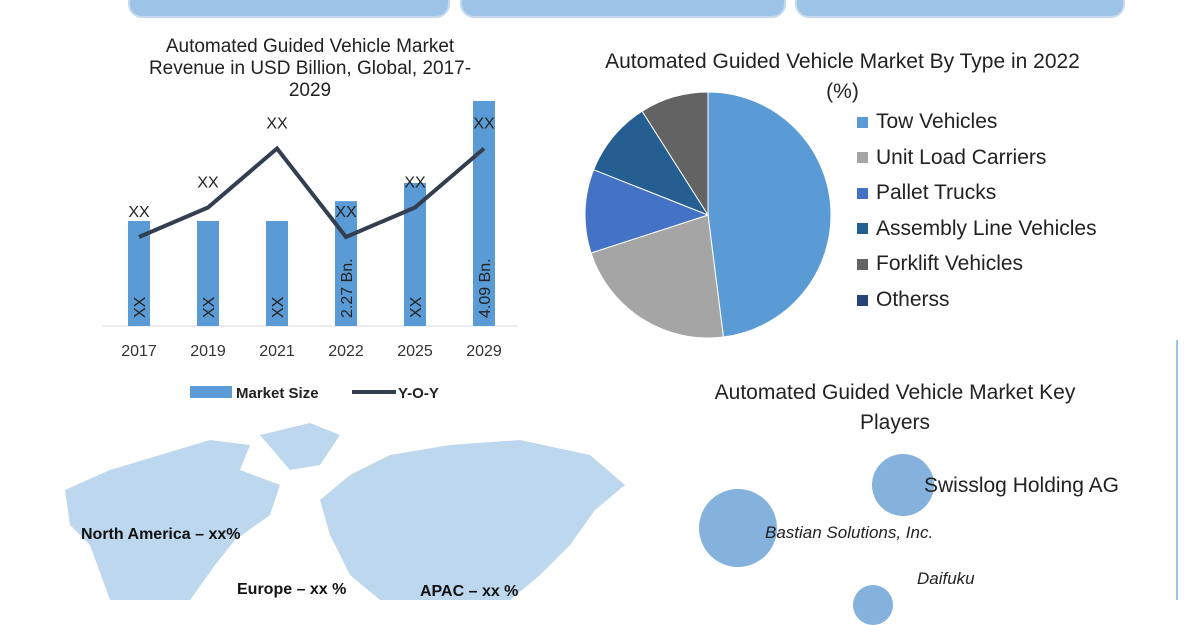 This screenshot has width=1200, height=625. Describe the element at coordinates (208, 351) in the screenshot. I see `x-tick-label: 2019` at that location.